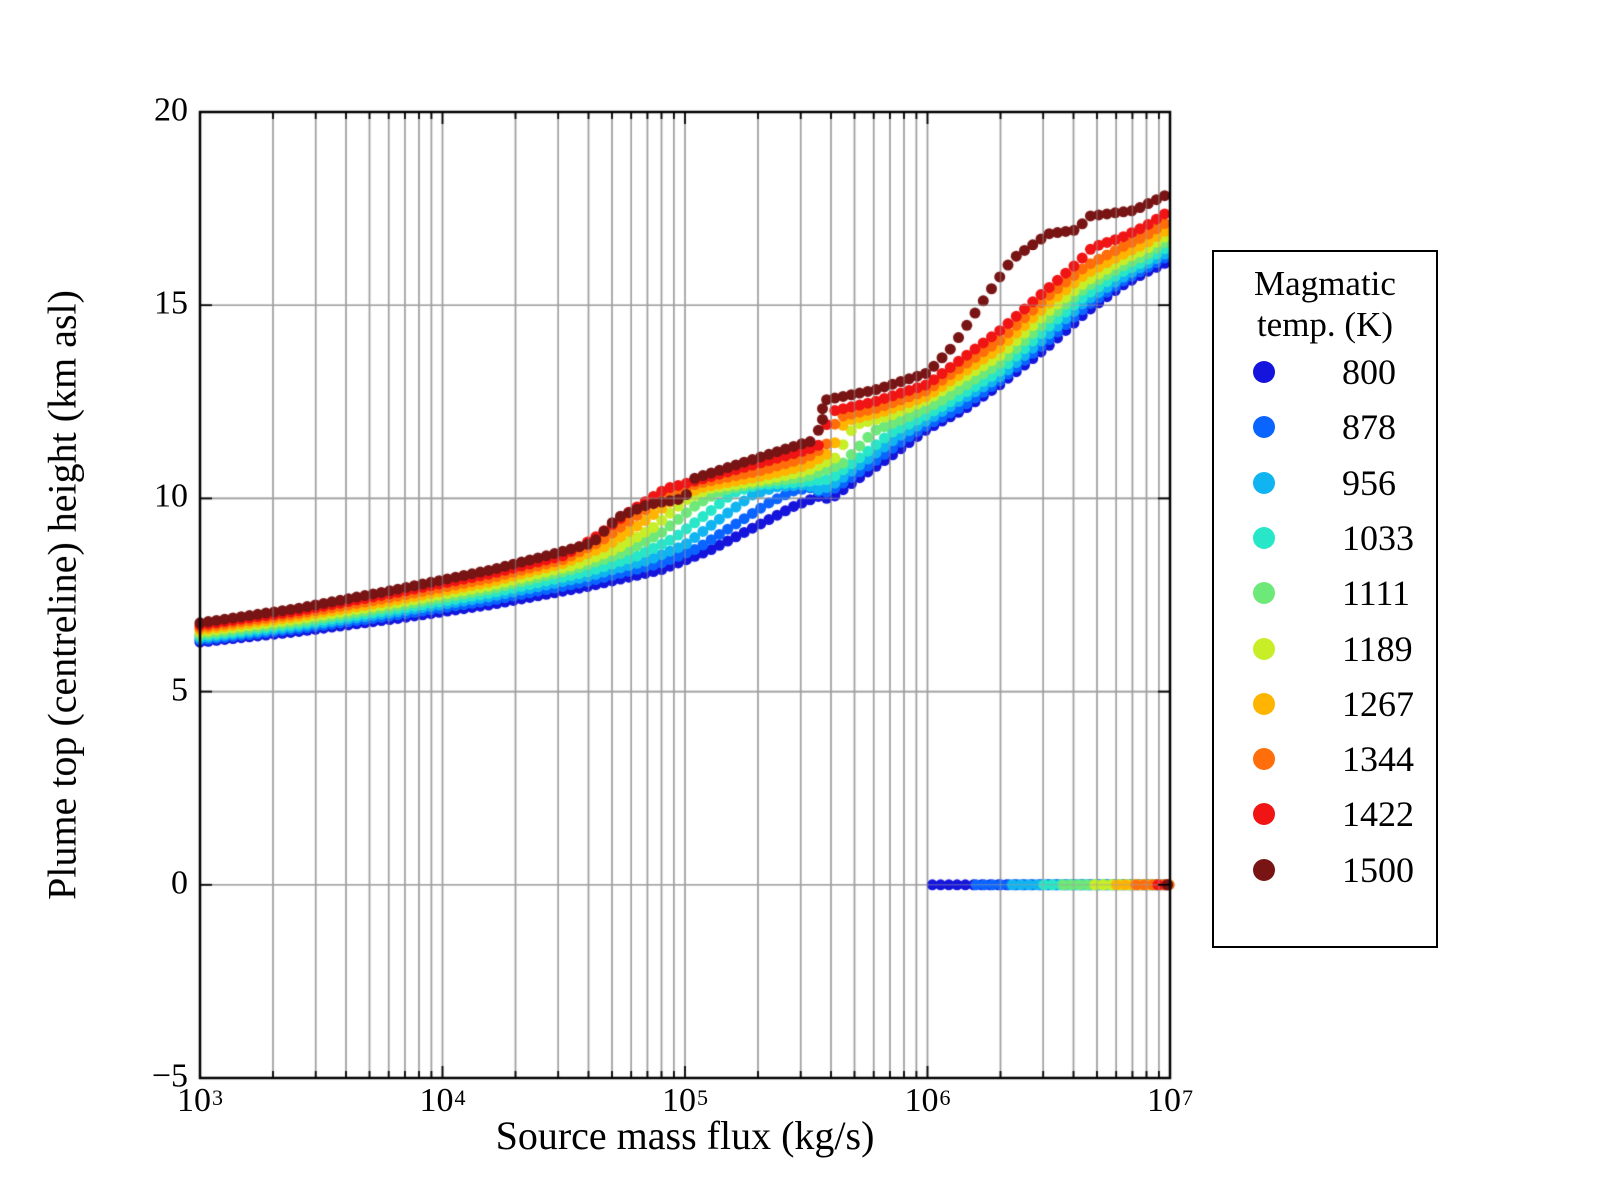 Image resolution: width=1600 pixels, height=1200 pixels. What do you see at coordinates (1369, 482) in the screenshot?
I see `legend-entry-label: 956` at bounding box center [1369, 482].